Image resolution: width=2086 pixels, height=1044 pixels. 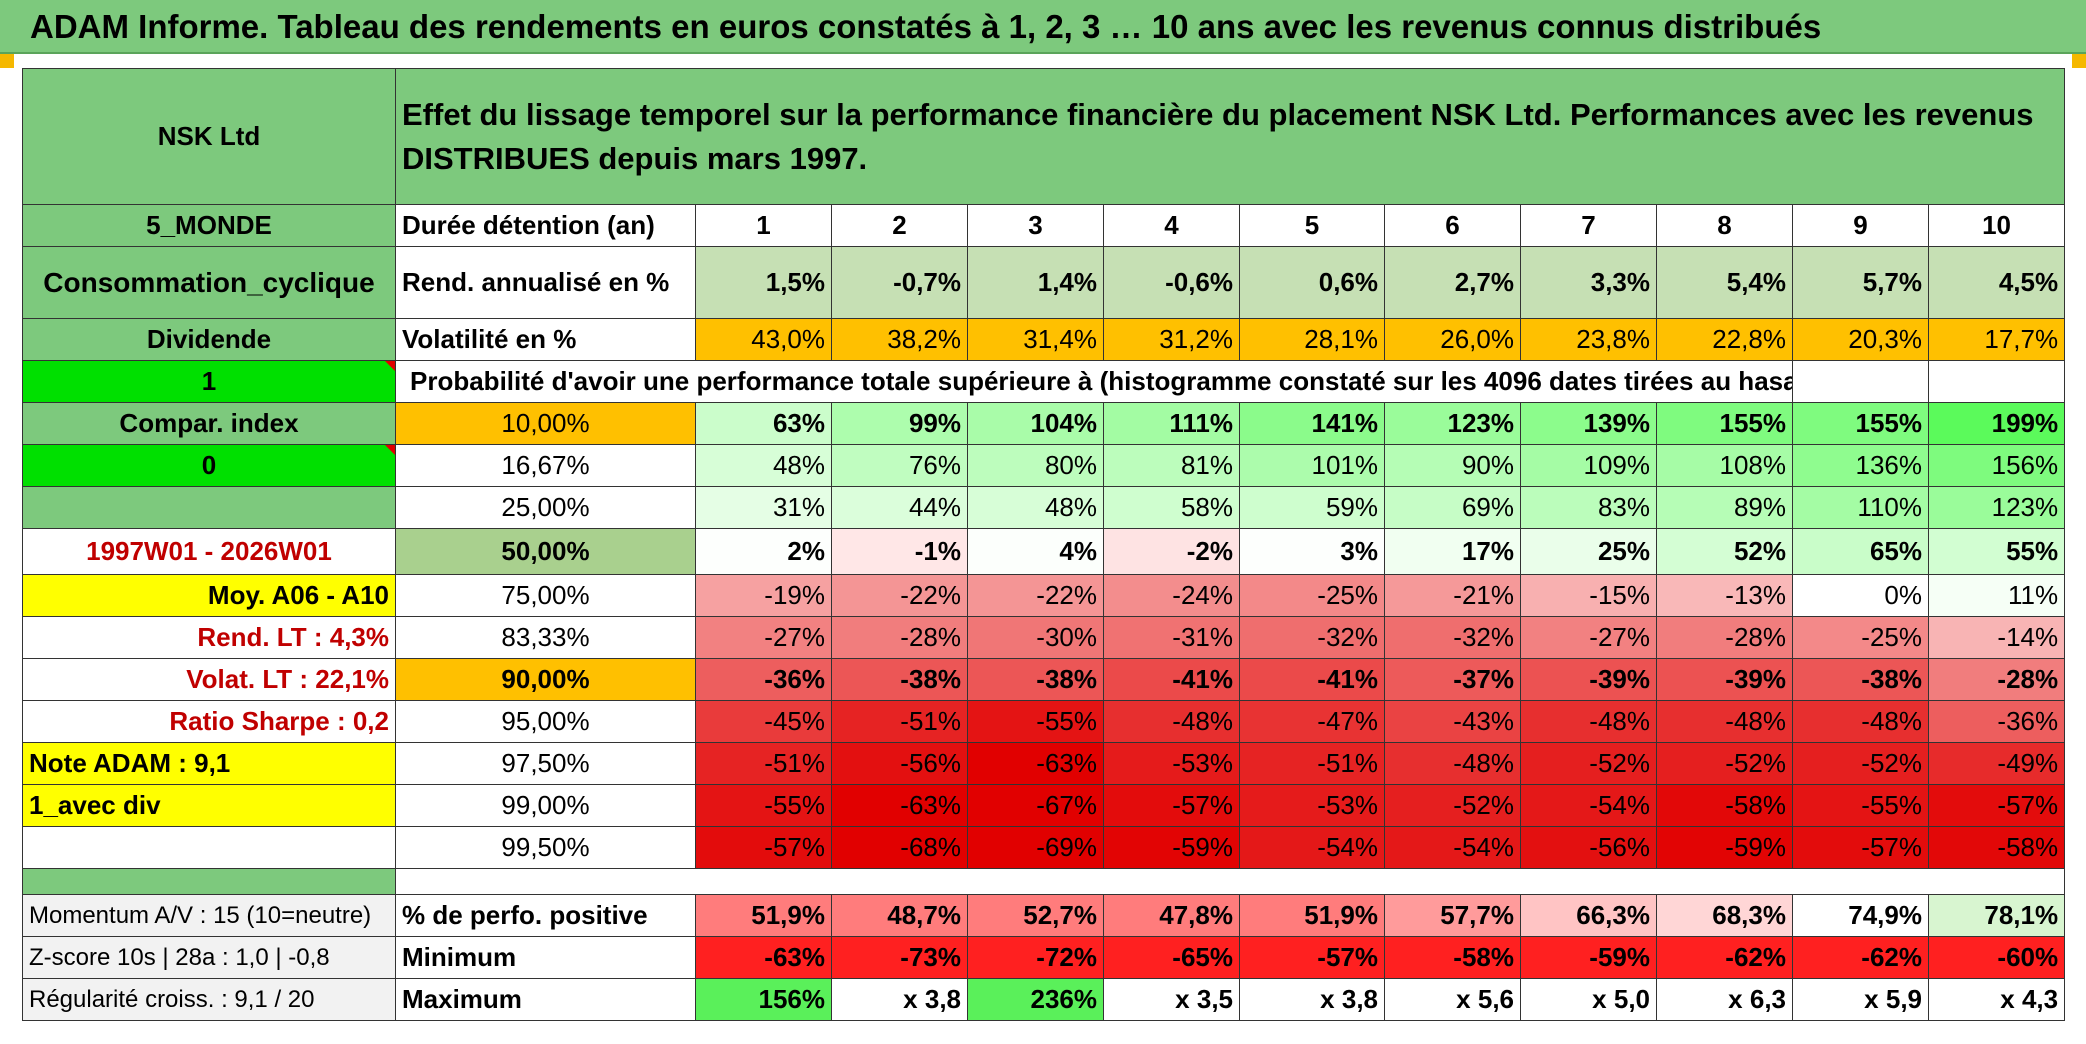 What do you see at coordinates (899, 507) in the screenshot?
I see `quantile-value: 44%` at bounding box center [899, 507].